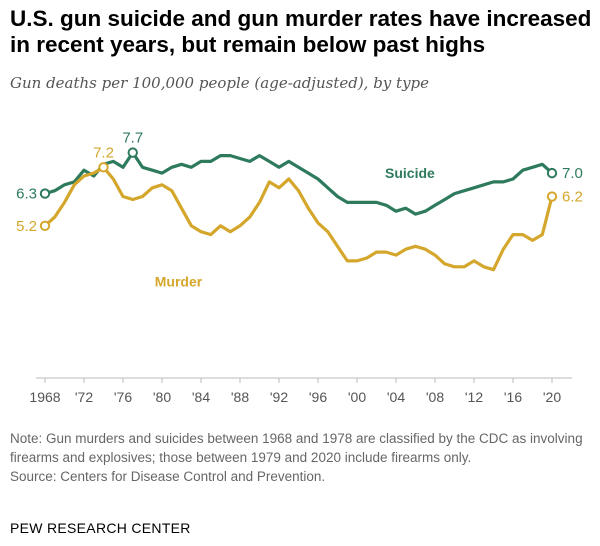  What do you see at coordinates (572, 197) in the screenshot?
I see `data-label: 6.2` at bounding box center [572, 197].